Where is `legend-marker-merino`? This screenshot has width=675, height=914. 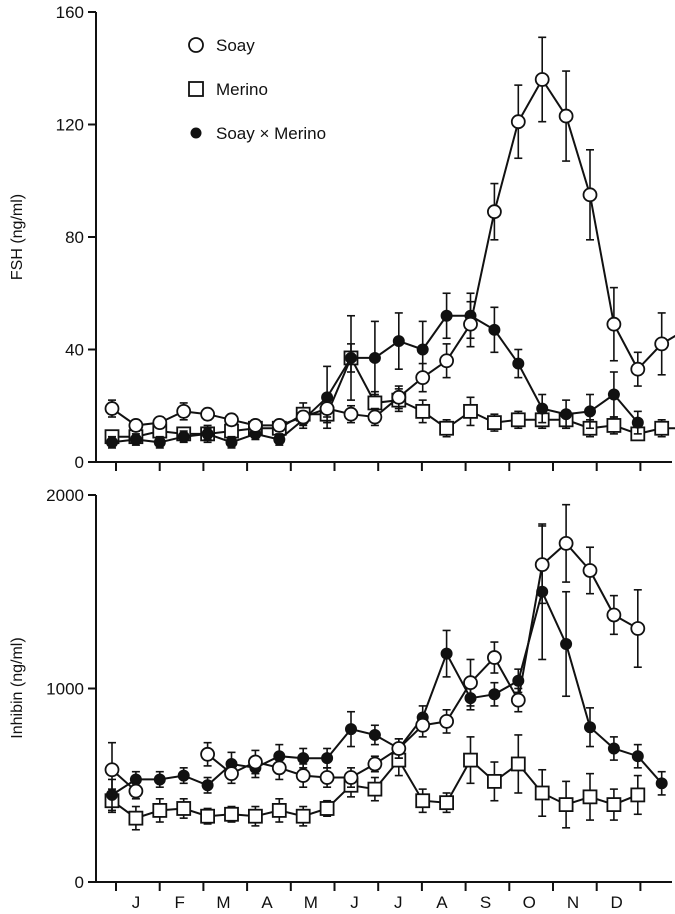 legend-marker-merino is located at coordinates (196, 89).